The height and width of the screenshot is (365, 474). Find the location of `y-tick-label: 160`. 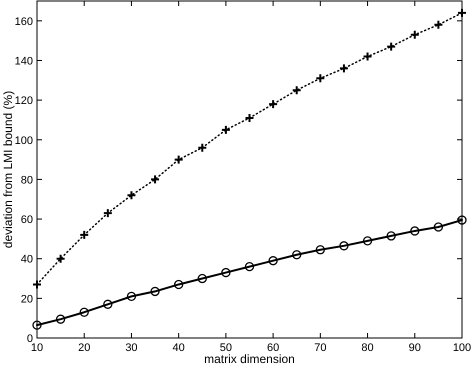

y-tick-label: 160 is located at coordinates (23, 22).